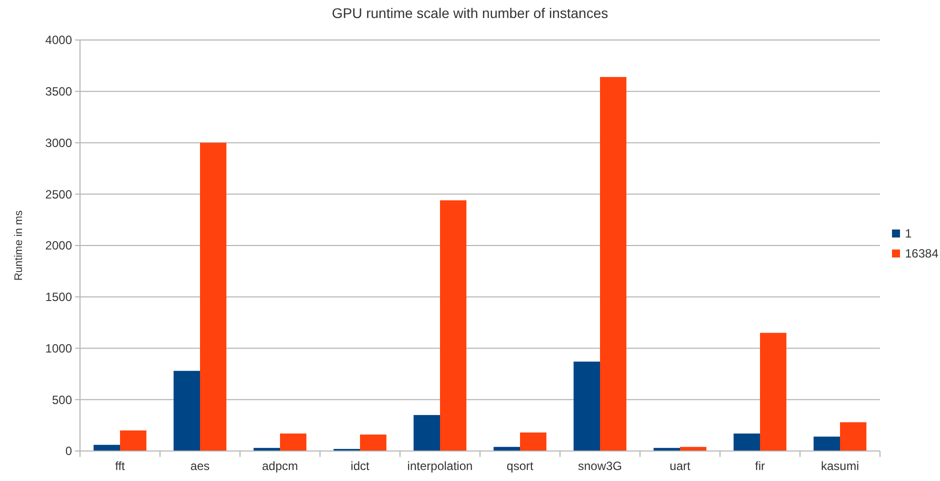 The width and height of the screenshot is (940, 481). I want to click on y-tick-label: 3500, so click(58, 91).